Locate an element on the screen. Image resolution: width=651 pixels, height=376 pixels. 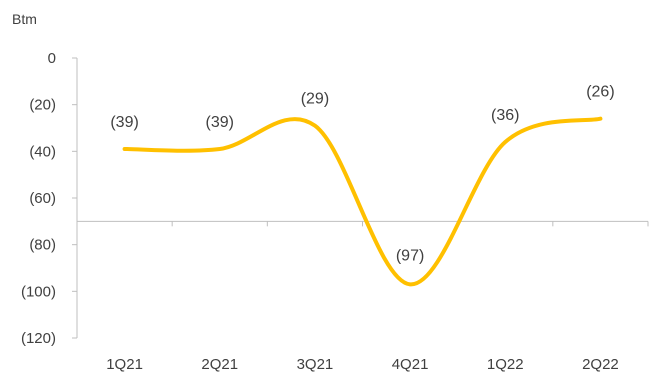
y-tick-label: (60) is located at coordinates (42, 198).